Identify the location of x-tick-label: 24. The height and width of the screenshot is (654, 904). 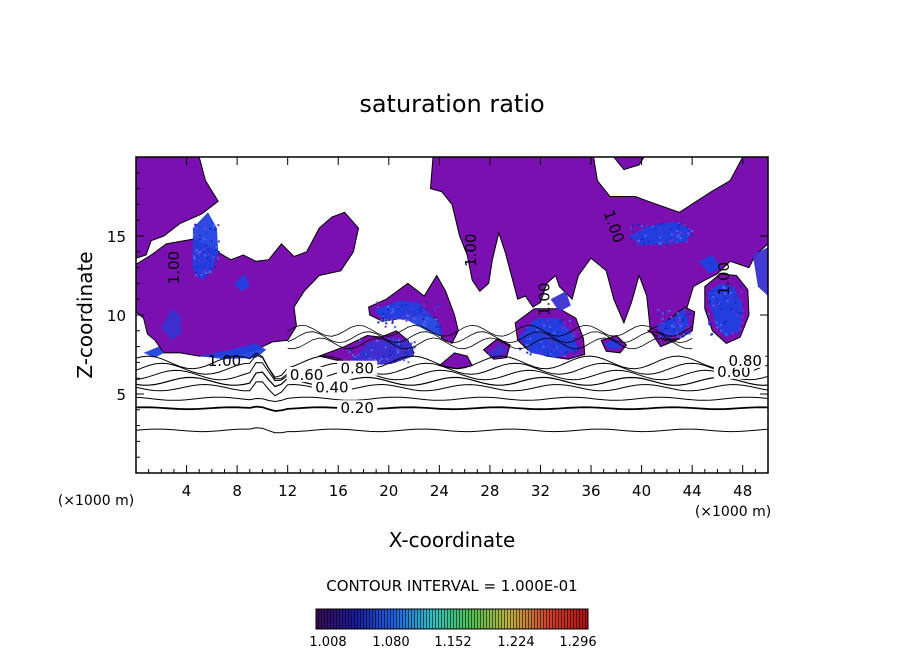
(439, 491).